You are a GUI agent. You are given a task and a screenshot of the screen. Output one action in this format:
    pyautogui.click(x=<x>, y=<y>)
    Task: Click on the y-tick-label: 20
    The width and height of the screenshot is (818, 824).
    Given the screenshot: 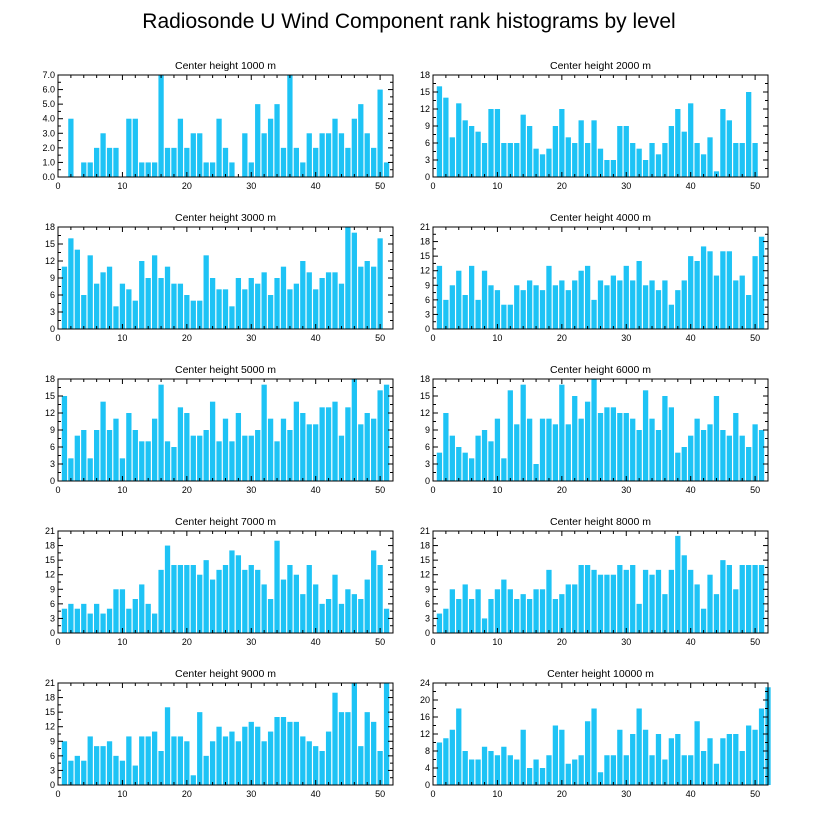 What is the action you would take?
    pyautogui.click(x=425, y=700)
    